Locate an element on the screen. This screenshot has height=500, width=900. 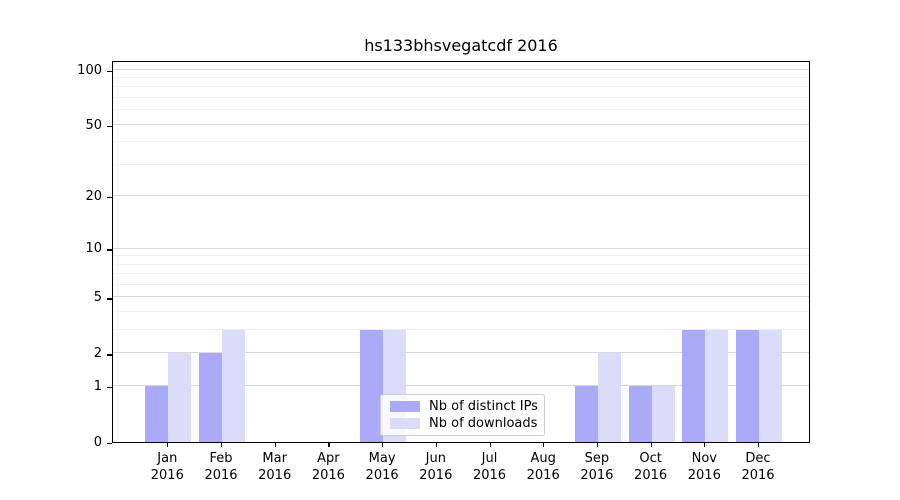
legend: Nb of distinct IPs Nb of downloads is located at coordinates (462, 415).